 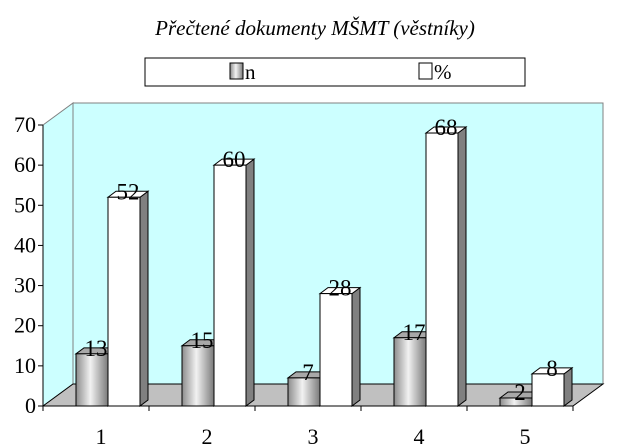 I want to click on legend-box, so click(x=335, y=72).